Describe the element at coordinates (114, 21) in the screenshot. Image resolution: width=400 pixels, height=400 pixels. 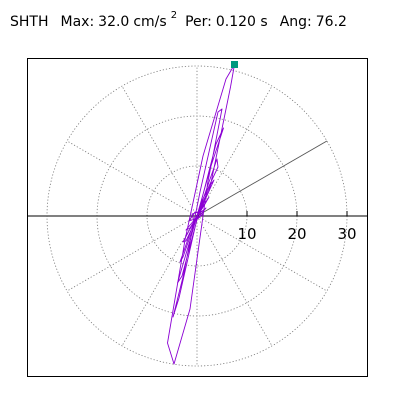
I see `max-value: 32.0` at that location.